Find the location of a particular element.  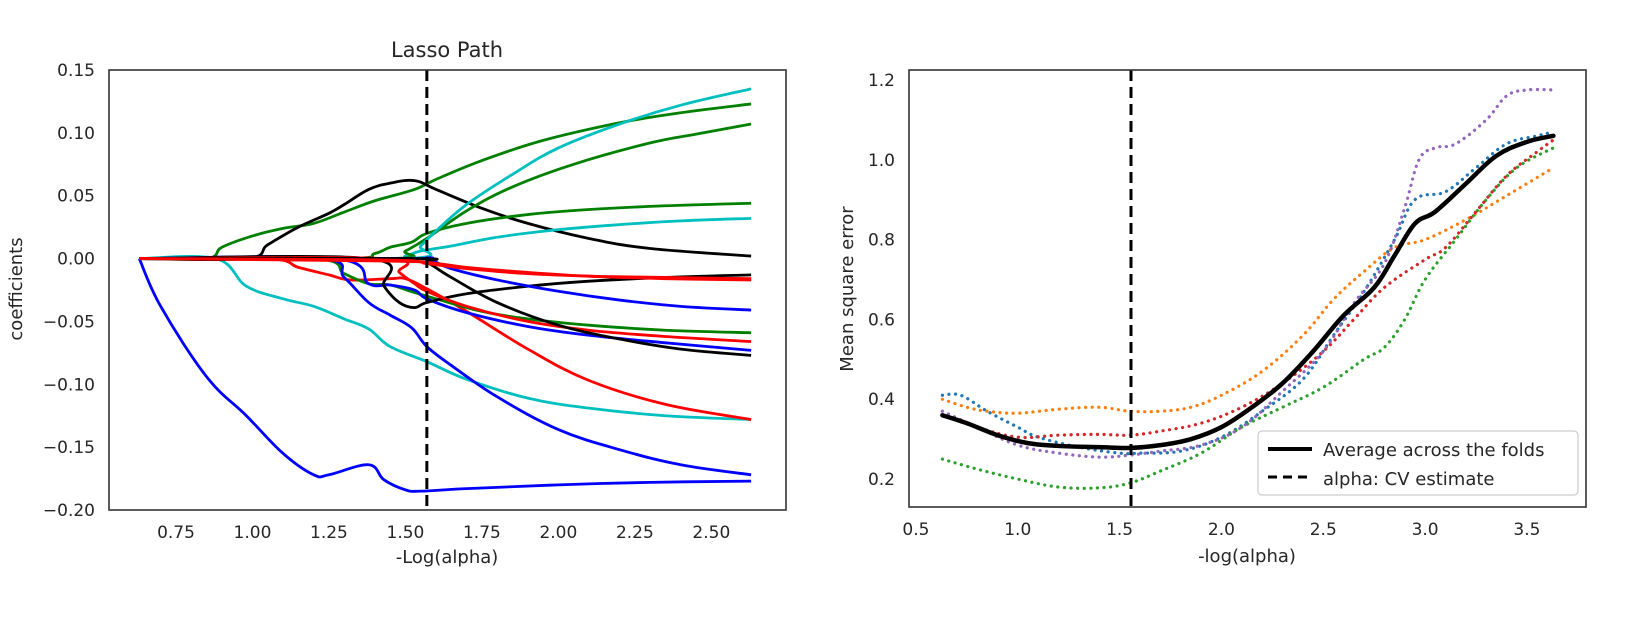

x-tick-labels: 0.75 1.00 1.25 1.50 1.75 2.00 2.25 2.50 is located at coordinates (443, 533).